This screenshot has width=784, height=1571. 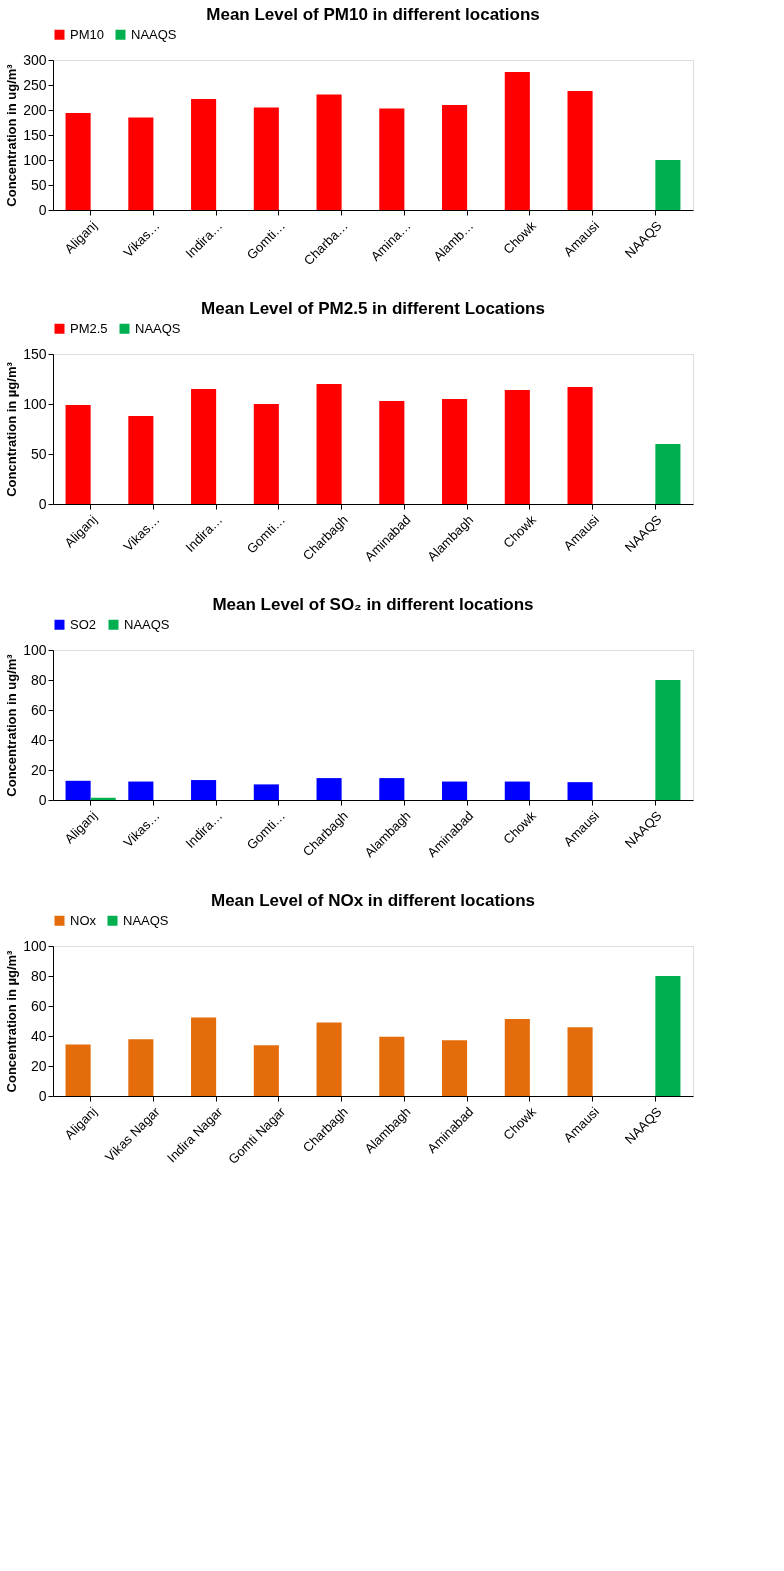 I want to click on chart-title: Mean Level of SO₂ in different locations, so click(x=373, y=604).